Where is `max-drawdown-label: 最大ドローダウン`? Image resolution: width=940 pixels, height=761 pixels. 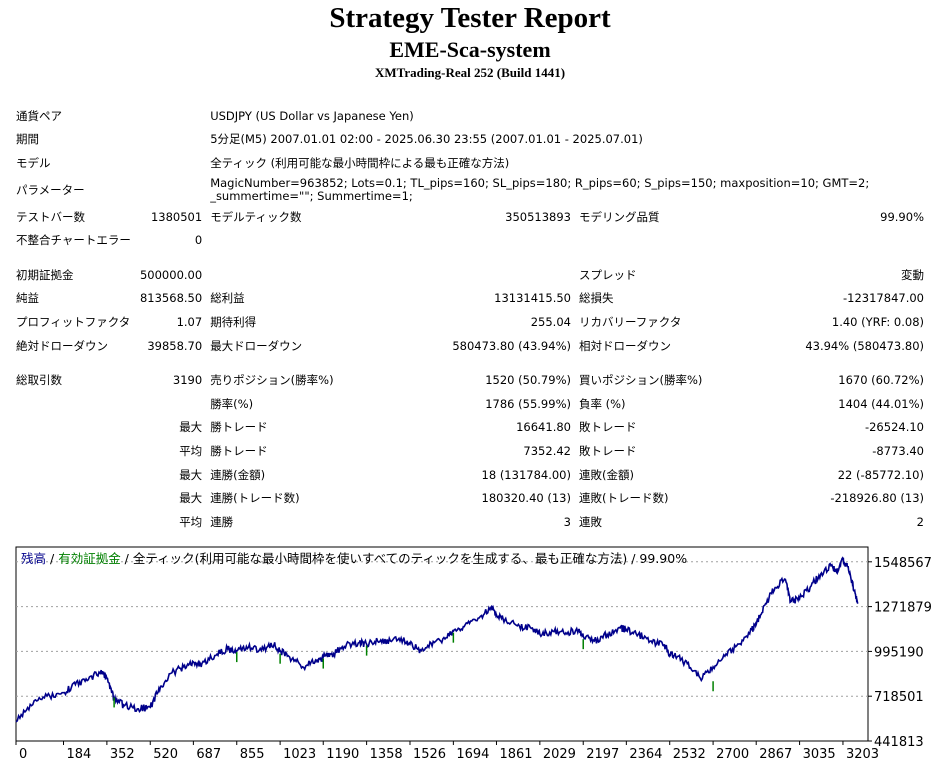 max-drawdown-label: 最大ドローダウン is located at coordinates (256, 345).